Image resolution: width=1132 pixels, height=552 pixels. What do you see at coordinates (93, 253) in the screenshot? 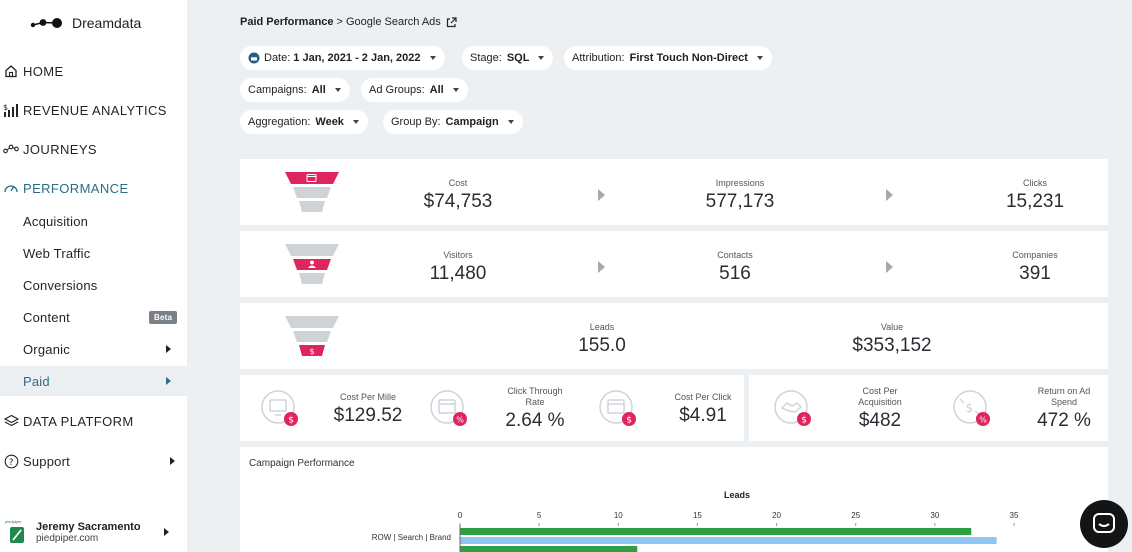
I see `subnav-web-traffic: Web Traffic` at bounding box center [93, 253].